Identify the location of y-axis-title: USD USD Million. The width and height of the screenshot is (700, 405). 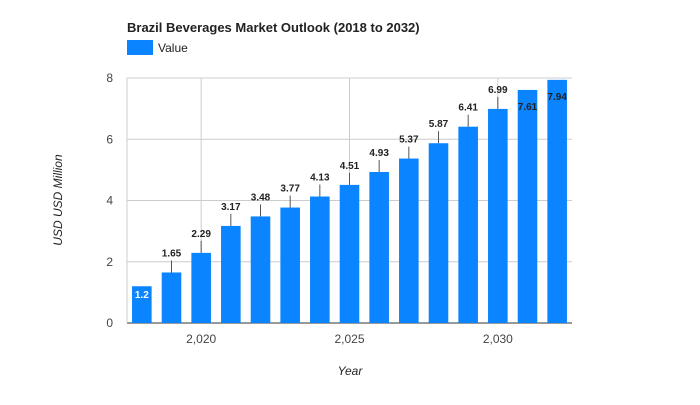
(58, 200).